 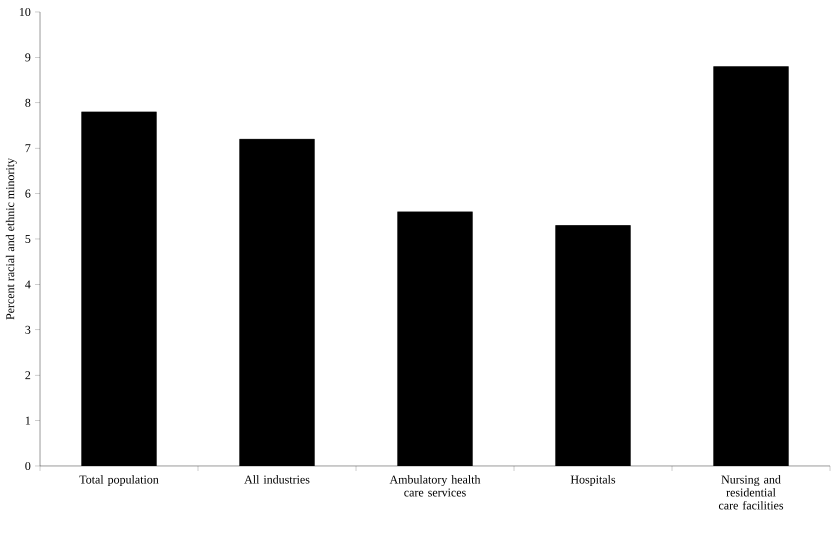 What do you see at coordinates (435, 486) in the screenshot?
I see `x-tick-label: Ambulatory health care services` at bounding box center [435, 486].